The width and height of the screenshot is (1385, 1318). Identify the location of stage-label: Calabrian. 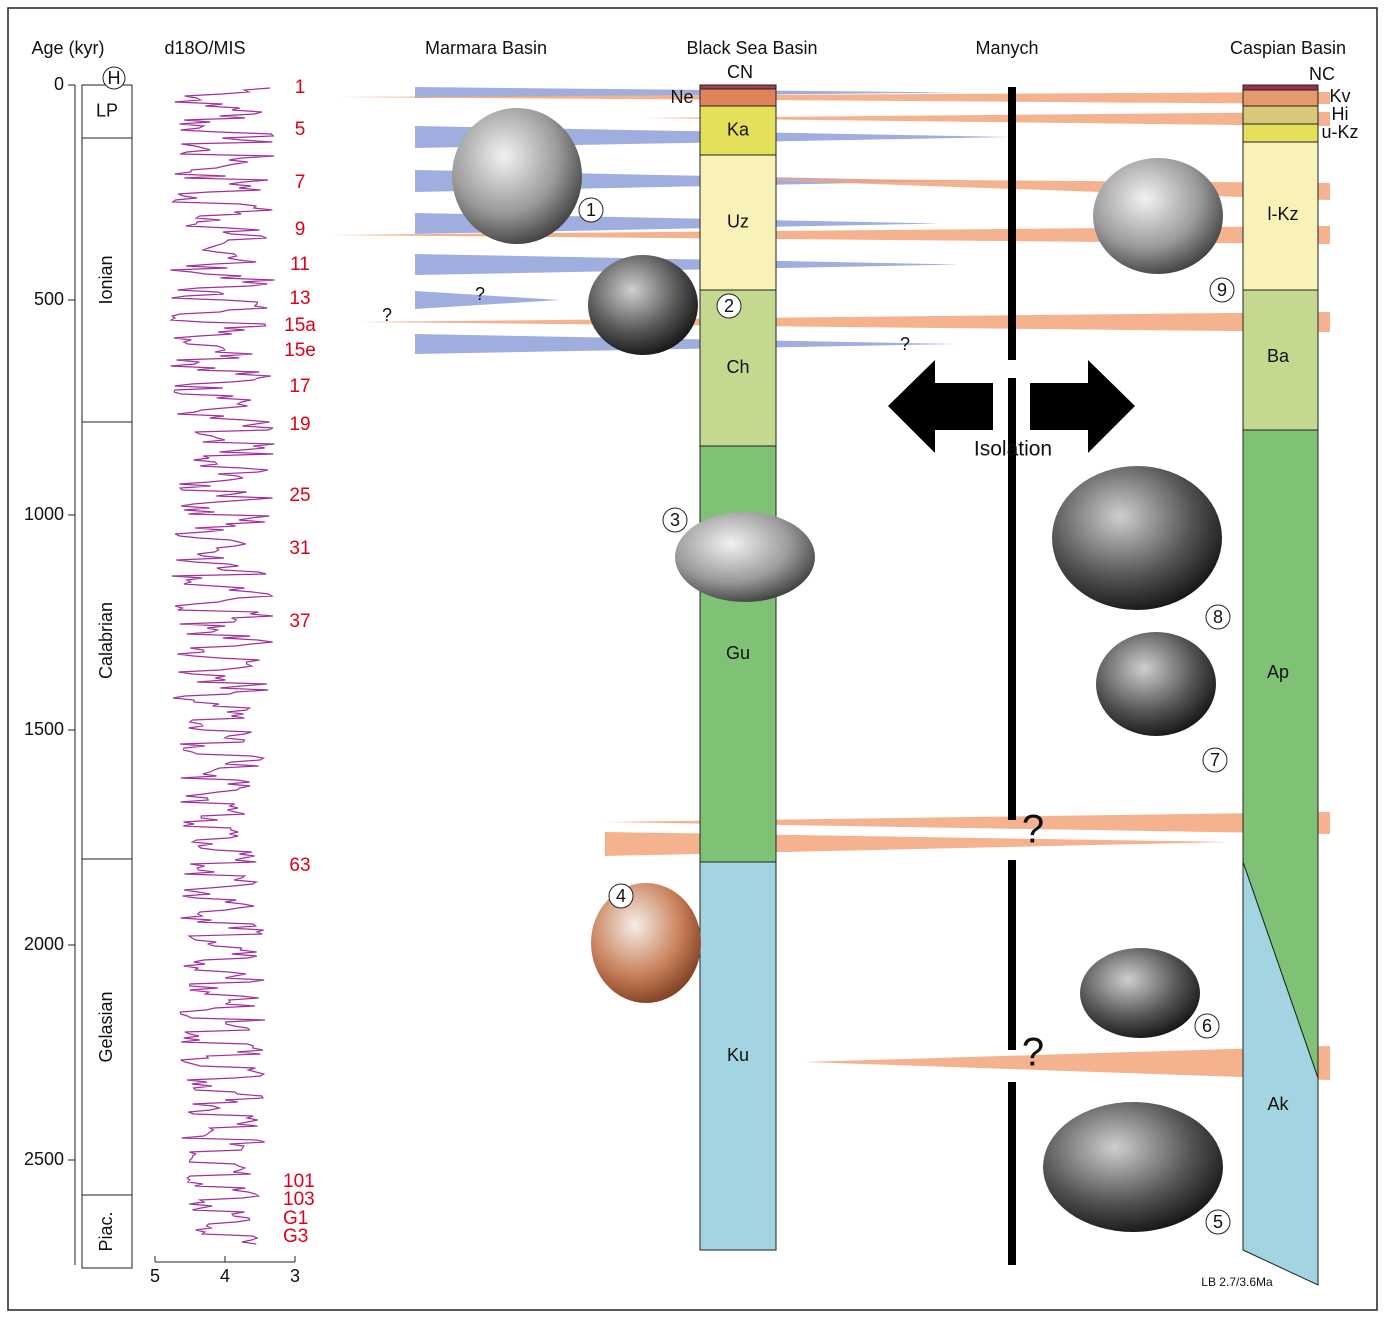
(106, 640).